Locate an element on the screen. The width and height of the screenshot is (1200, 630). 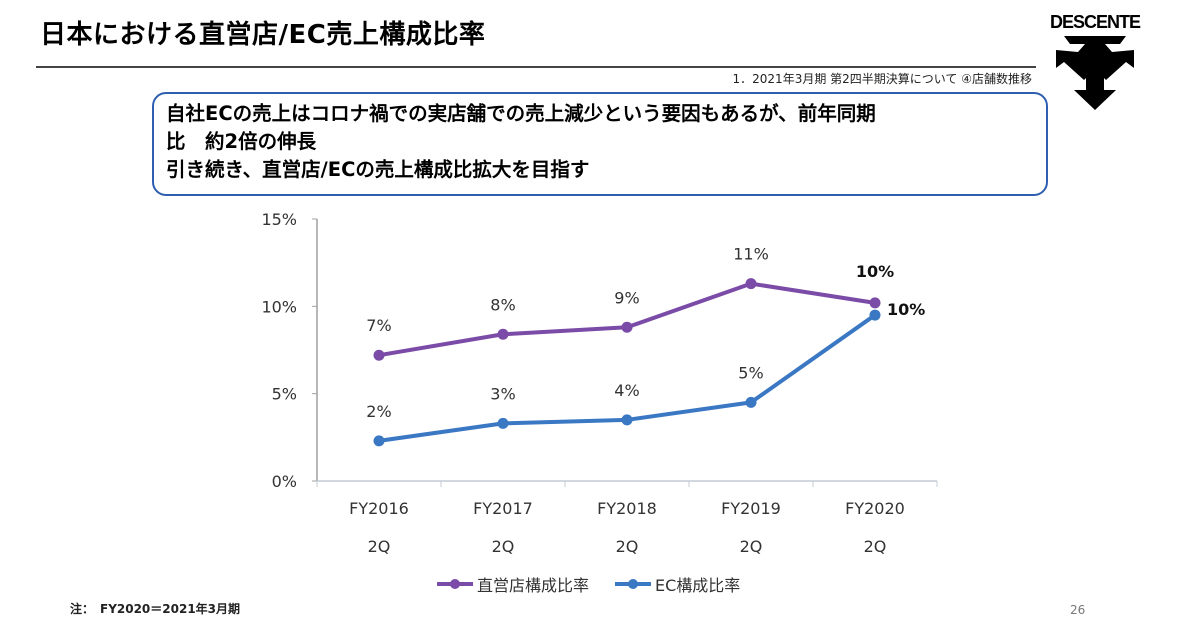
footnote: 注： FY2020＝2021年3月期 is located at coordinates (155, 609).